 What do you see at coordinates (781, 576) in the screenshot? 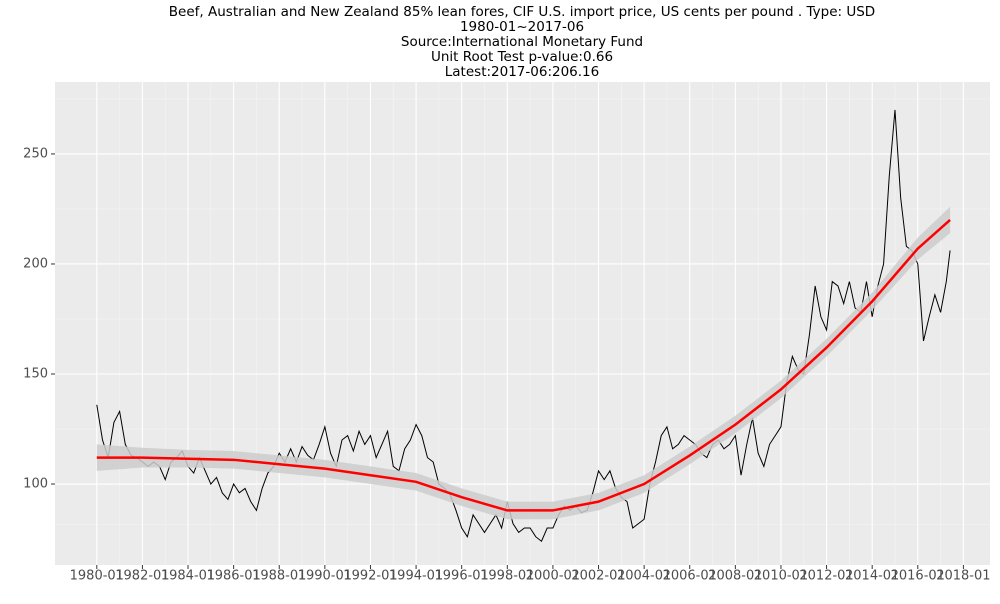
I see `x-tick-label: 2010-01` at bounding box center [781, 576].